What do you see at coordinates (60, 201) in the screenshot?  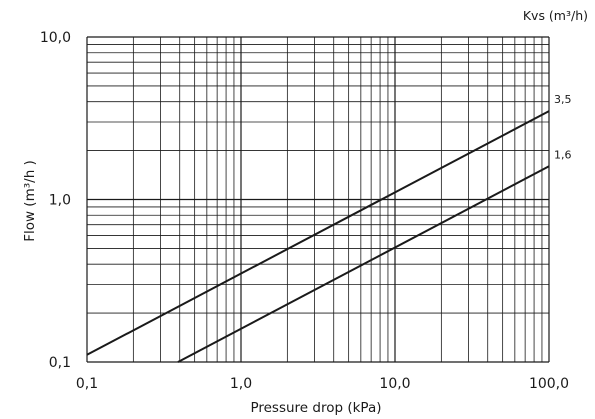 I see `y-tick-label: 1,0` at bounding box center [60, 201].